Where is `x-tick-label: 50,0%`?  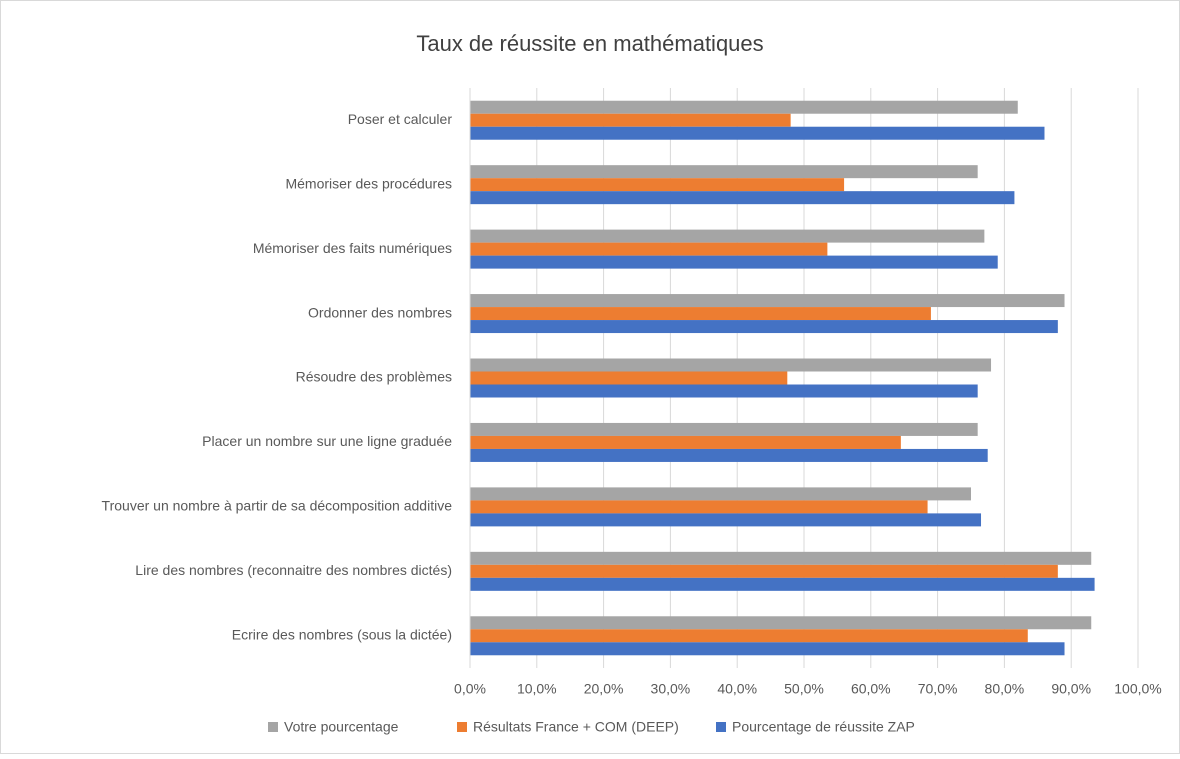
x-tick-label: 50,0% is located at coordinates (804, 689).